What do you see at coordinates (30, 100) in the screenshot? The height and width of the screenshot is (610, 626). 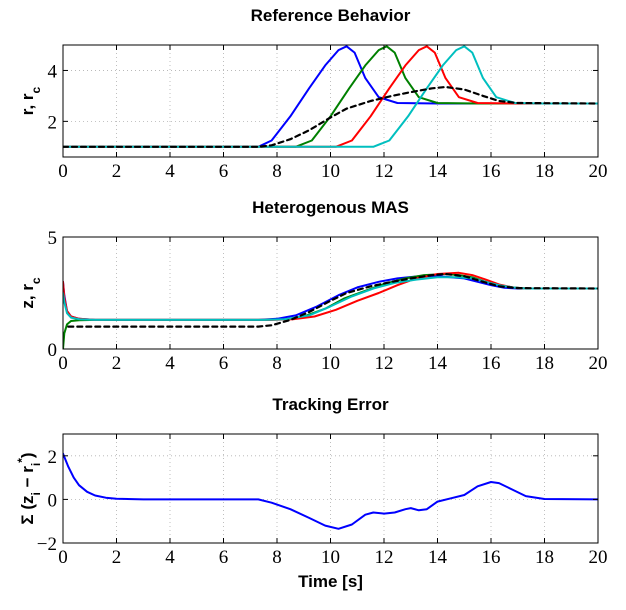 I see `y-axis-label: r, rc` at bounding box center [30, 100].